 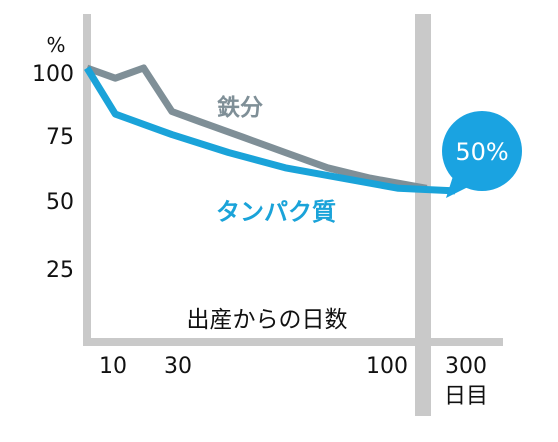 I want to click on axis-break-band, so click(x=423, y=215).